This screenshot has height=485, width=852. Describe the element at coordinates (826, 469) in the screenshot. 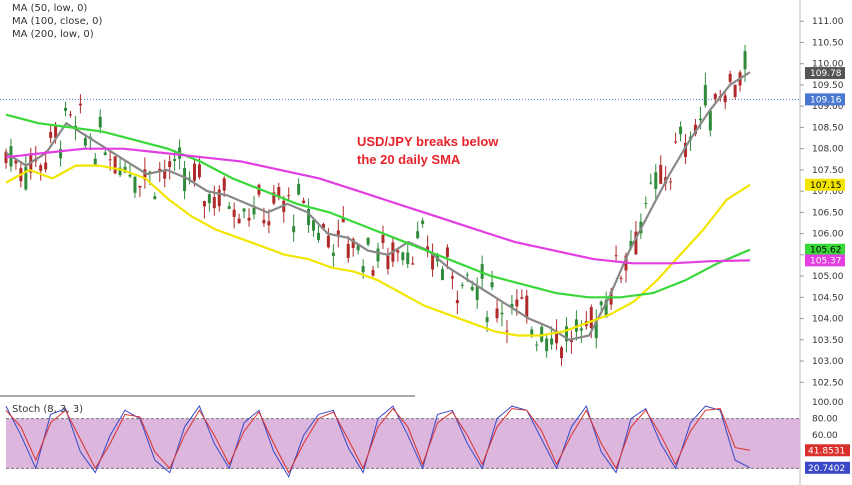

I see `stoch-value-text: 20.7402` at that location.